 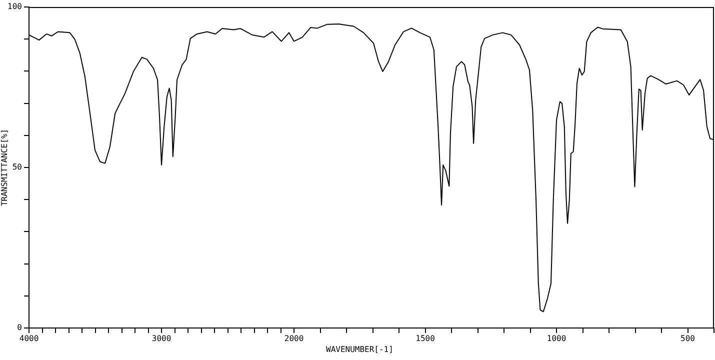 I want to click on x-tick-label: 3000, so click(x=162, y=338).